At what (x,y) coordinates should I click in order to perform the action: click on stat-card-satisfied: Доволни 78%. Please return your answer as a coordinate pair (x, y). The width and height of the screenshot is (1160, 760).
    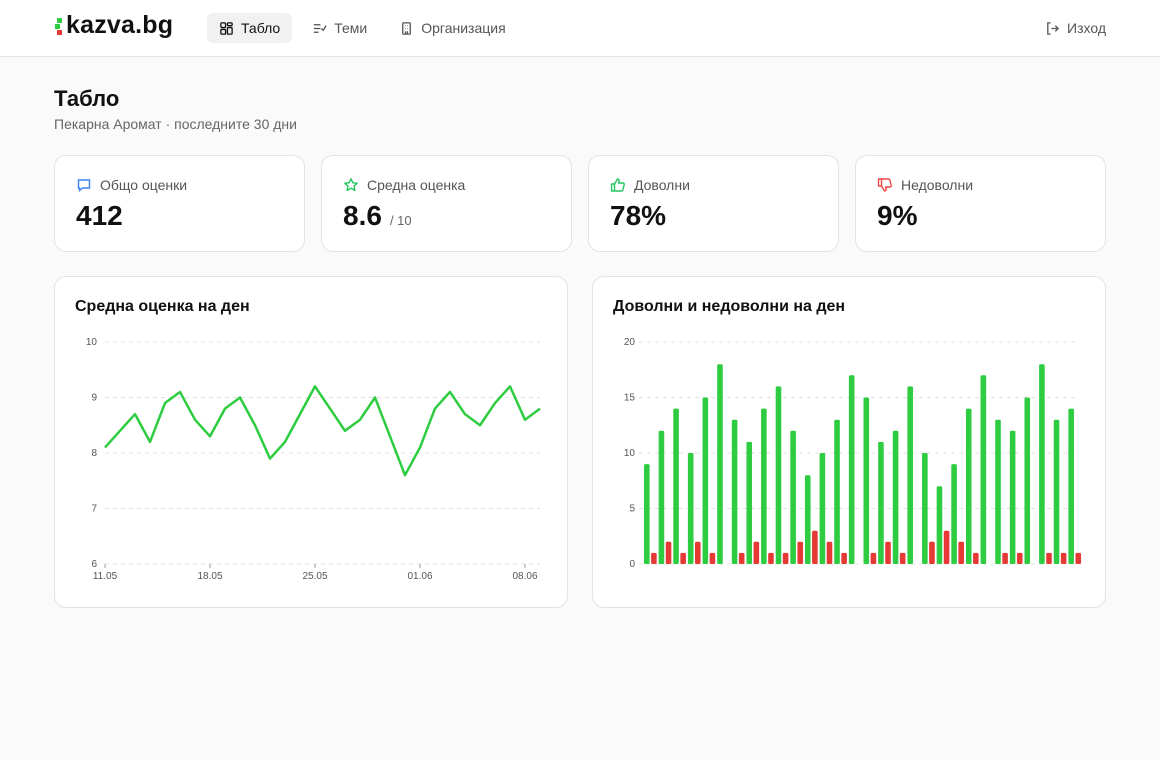
    Looking at the image, I should click on (713, 203).